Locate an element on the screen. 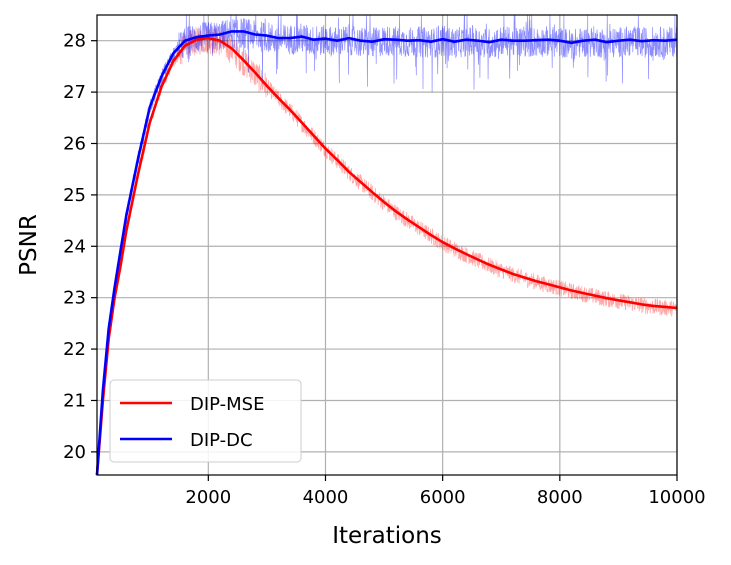 The image size is (731, 565). y-tick-label: 24 is located at coordinates (74, 246).